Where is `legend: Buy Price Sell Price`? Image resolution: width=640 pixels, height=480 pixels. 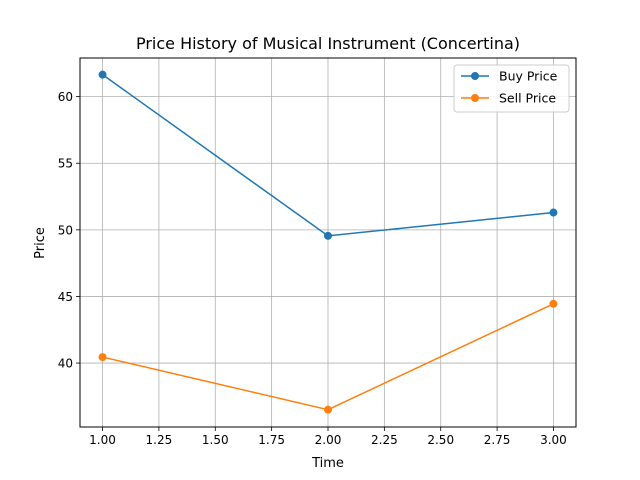
legend: Buy Price Sell Price is located at coordinates (511, 88).